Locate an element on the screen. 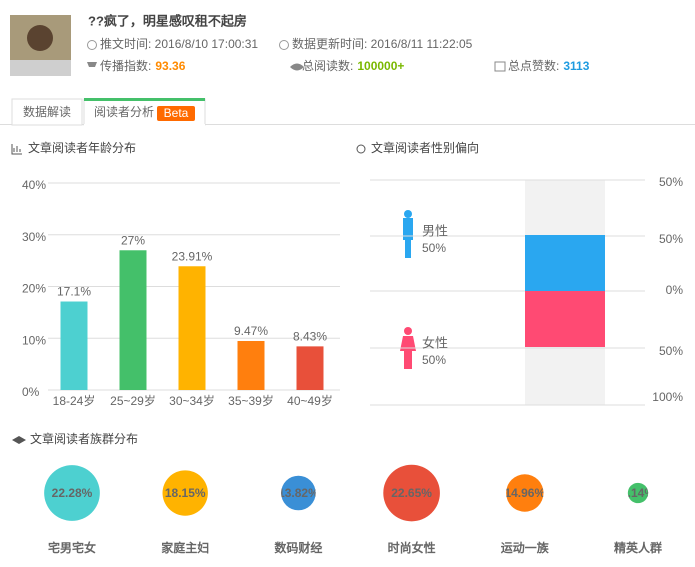 Image resolution: width=695 pixels, height=567 pixels. stat-value: 93.36 is located at coordinates (170, 66).